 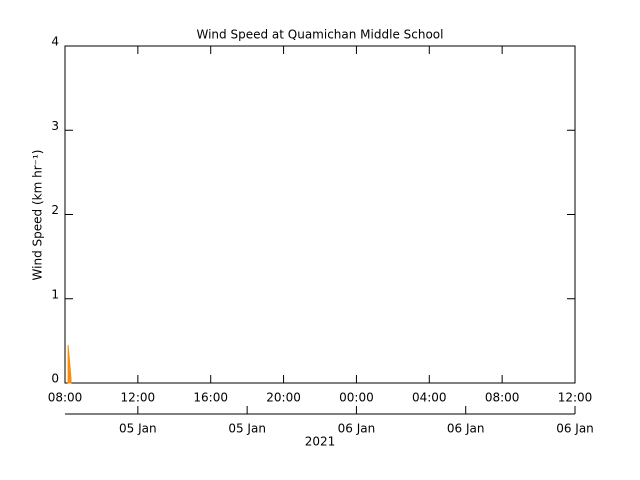 What do you see at coordinates (320, 442) in the screenshot?
I see `x-axis-label: 2021` at bounding box center [320, 442].